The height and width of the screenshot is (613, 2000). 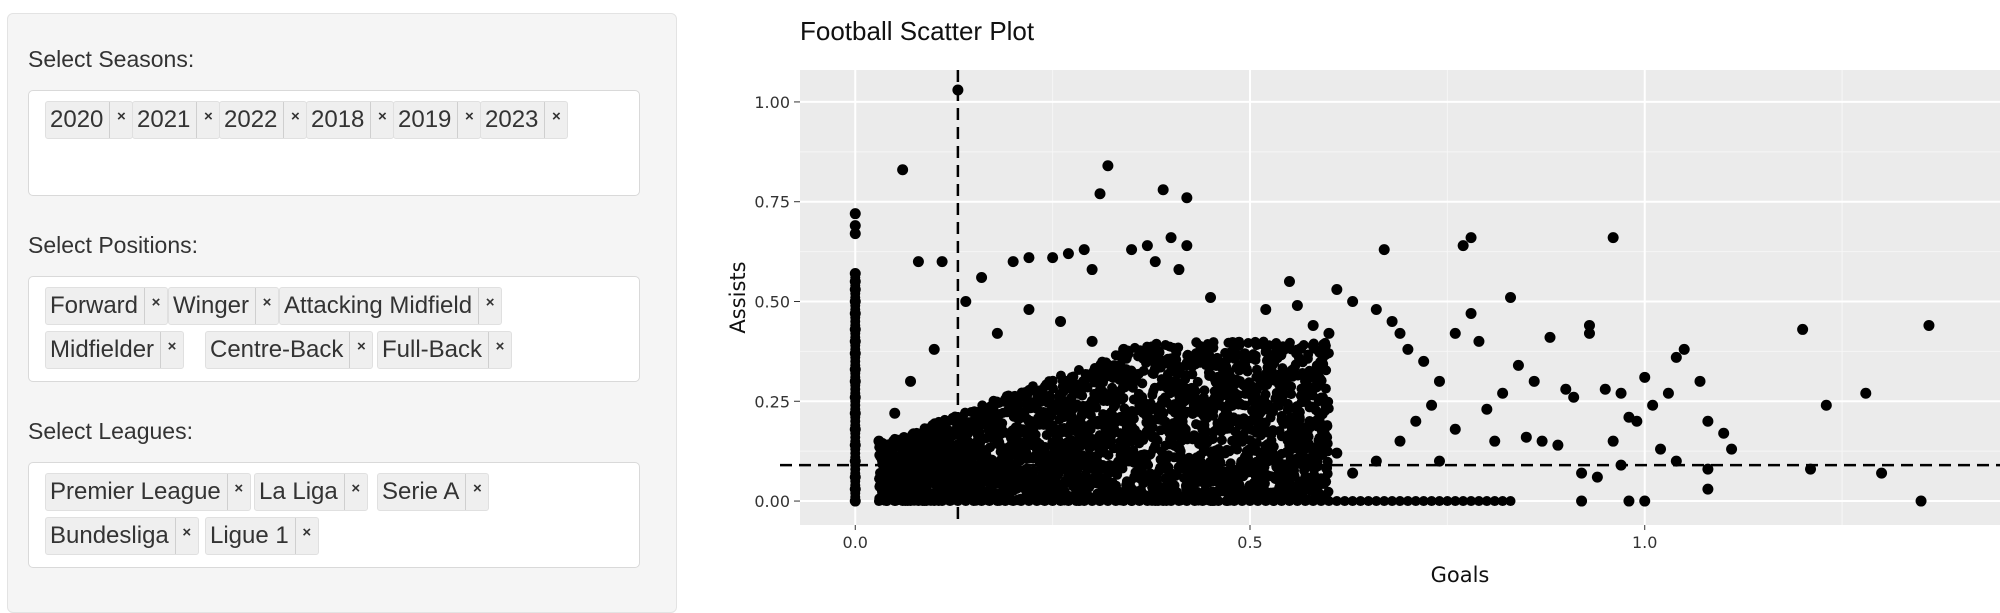 What do you see at coordinates (338, 119) in the screenshot?
I see `tag-label: 2018` at bounding box center [338, 119].